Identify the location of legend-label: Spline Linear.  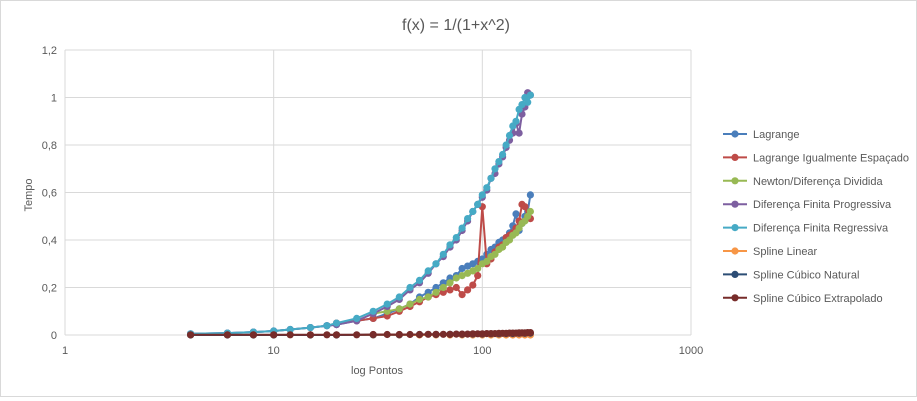
(785, 252).